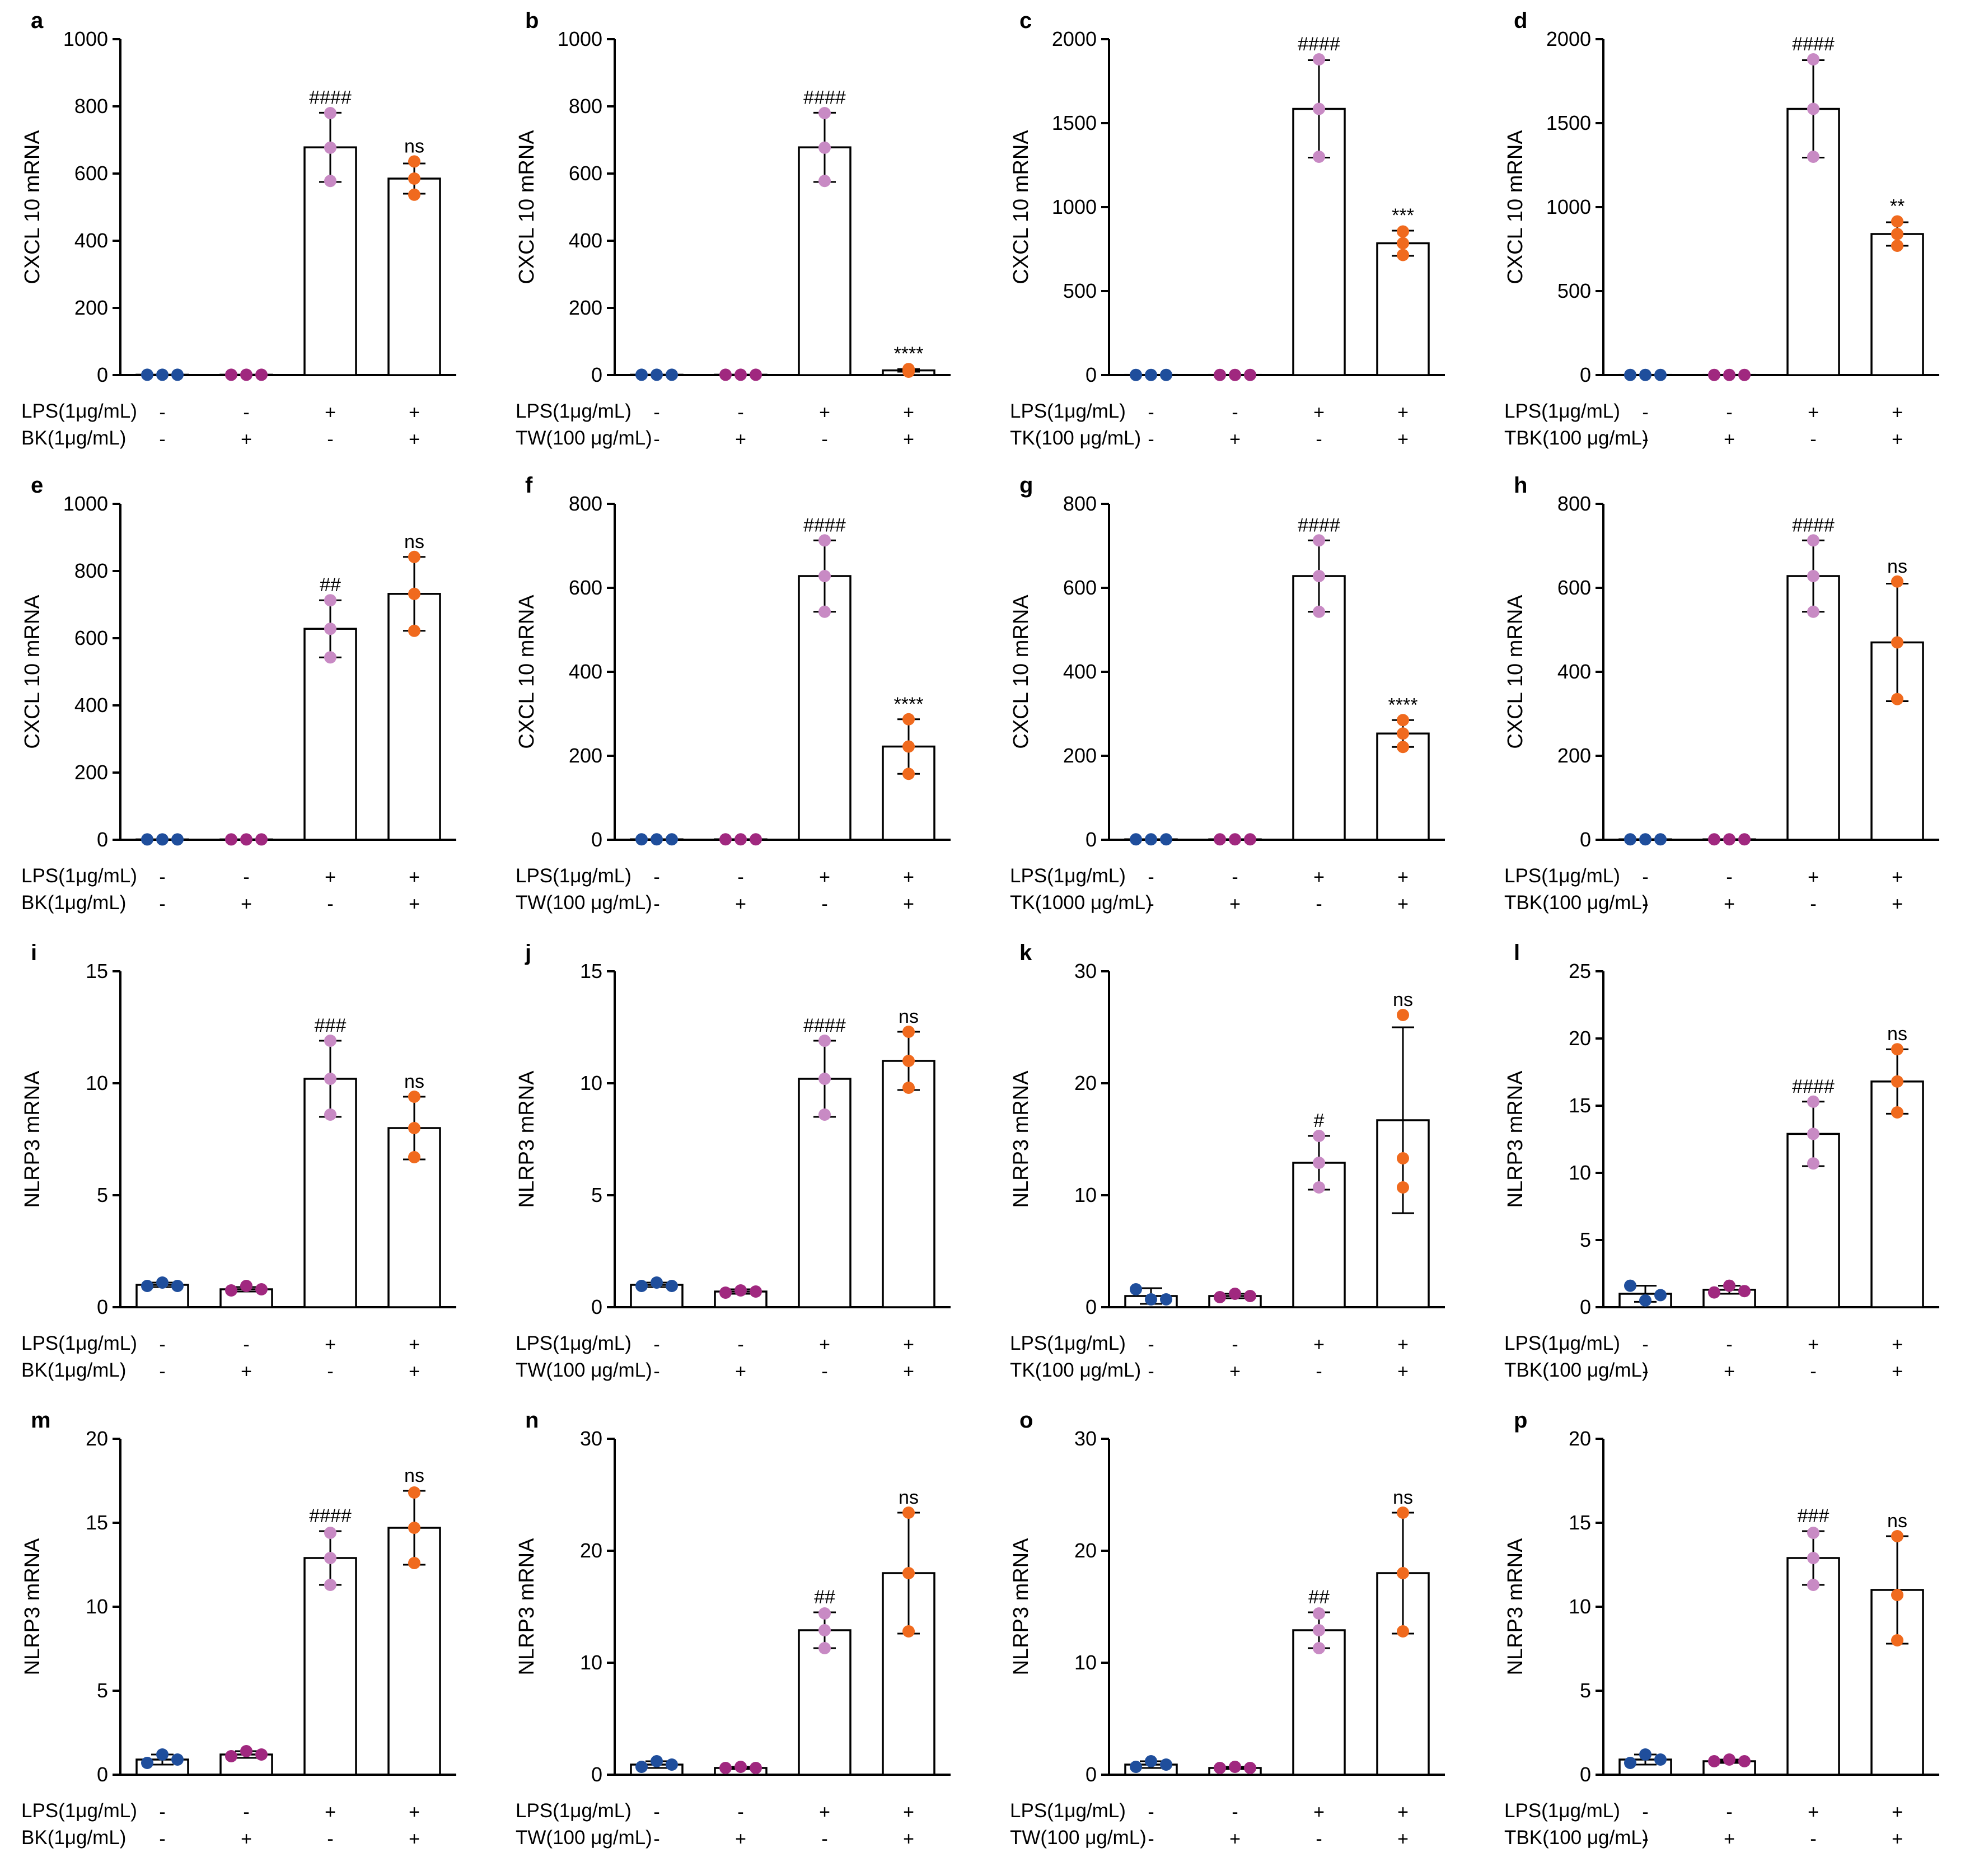 The width and height of the screenshot is (1979, 1876). I want to click on y-tick-label: 5, so click(596, 1194).